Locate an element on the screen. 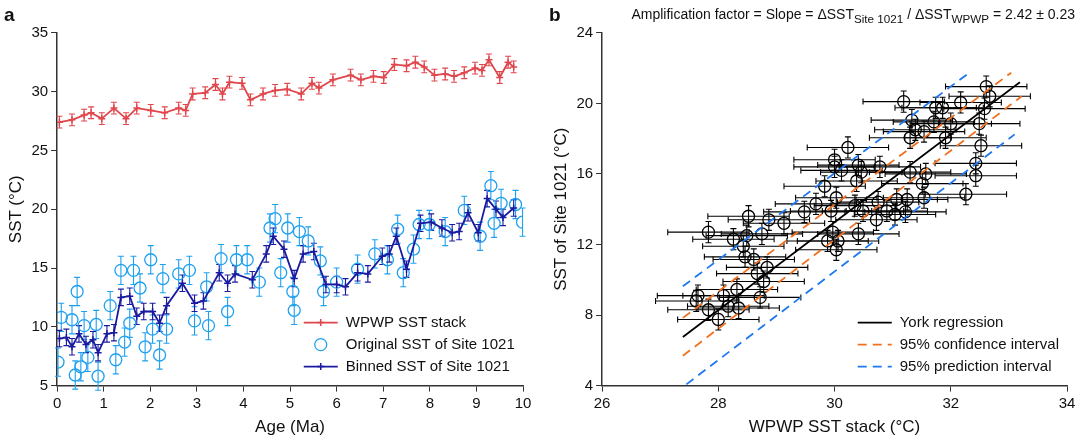  x-tick-label: 0 is located at coordinates (57, 402).